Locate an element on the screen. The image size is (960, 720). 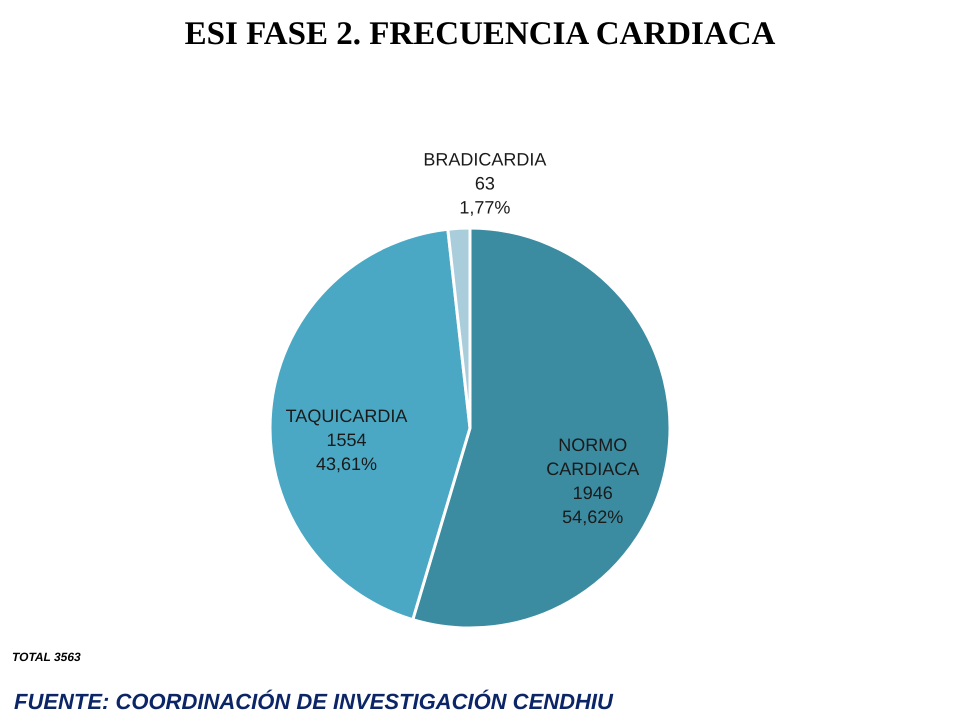
slice-label: BRADICARDIA is located at coordinates (484, 159).